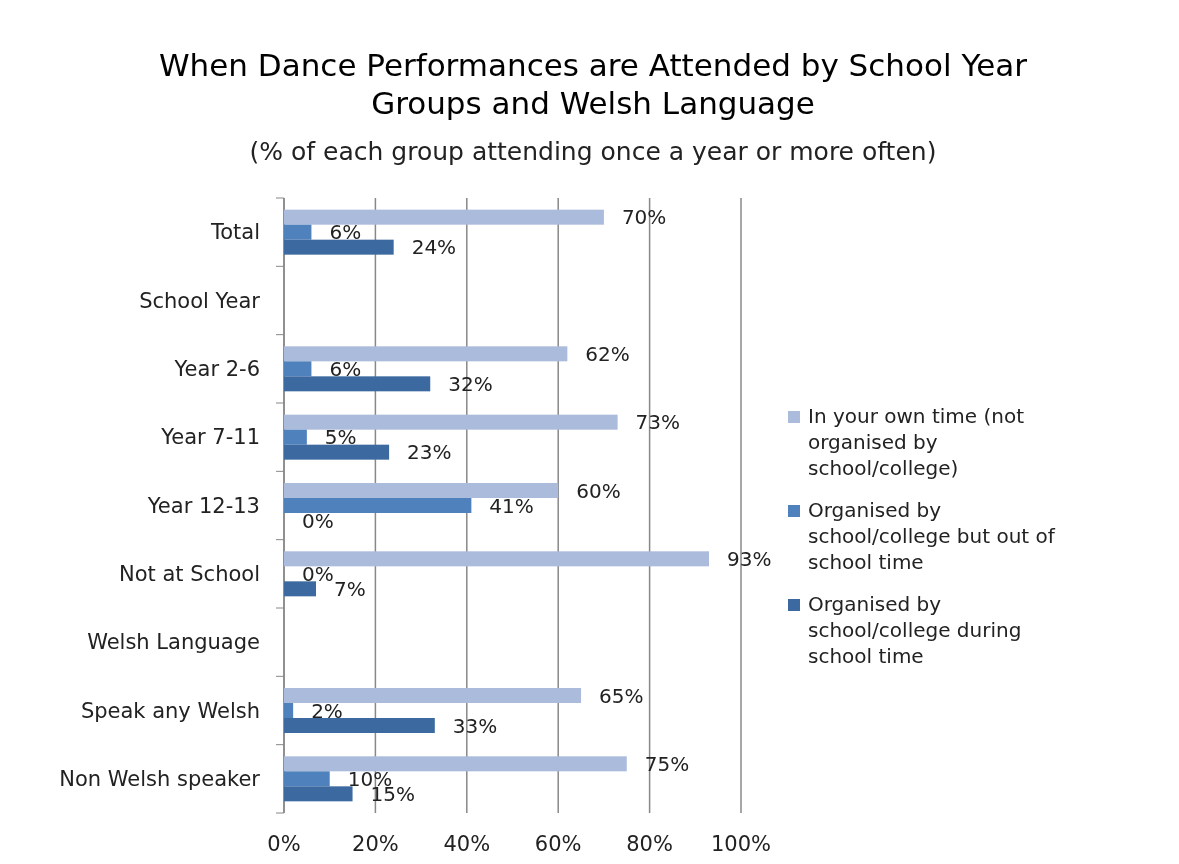 This screenshot has height=864, width=1179. I want to click on data-label: 65%, so click(621, 695).